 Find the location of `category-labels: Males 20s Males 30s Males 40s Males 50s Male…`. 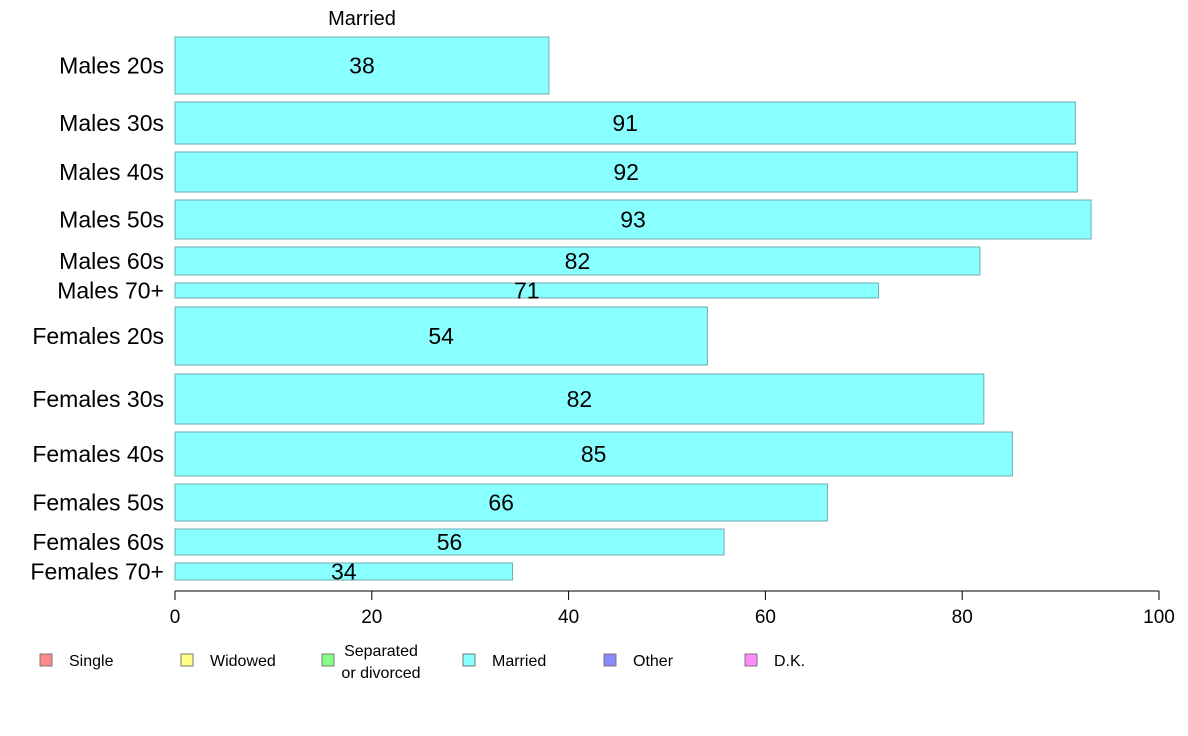

category-labels: Males 20s Males 30s Males 40s Males 50s Male… is located at coordinates (97, 319).